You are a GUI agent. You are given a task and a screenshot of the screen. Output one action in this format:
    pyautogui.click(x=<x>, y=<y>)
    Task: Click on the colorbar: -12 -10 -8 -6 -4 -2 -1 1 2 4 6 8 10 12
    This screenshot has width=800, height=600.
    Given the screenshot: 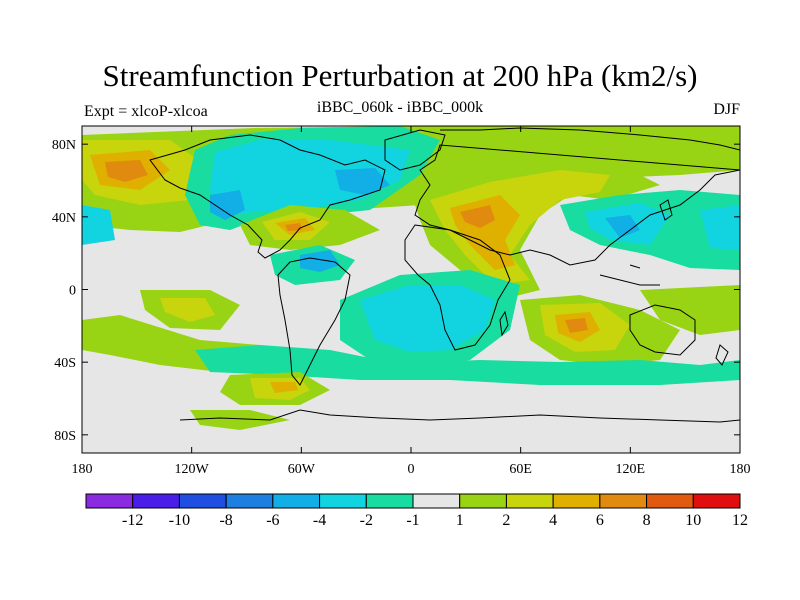 What is the action you would take?
    pyautogui.click(x=416, y=511)
    